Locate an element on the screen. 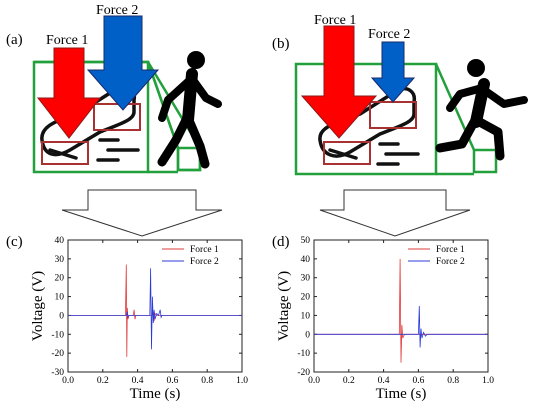 The height and width of the screenshot is (407, 550). panel-a-label: (a) is located at coordinates (14, 40).